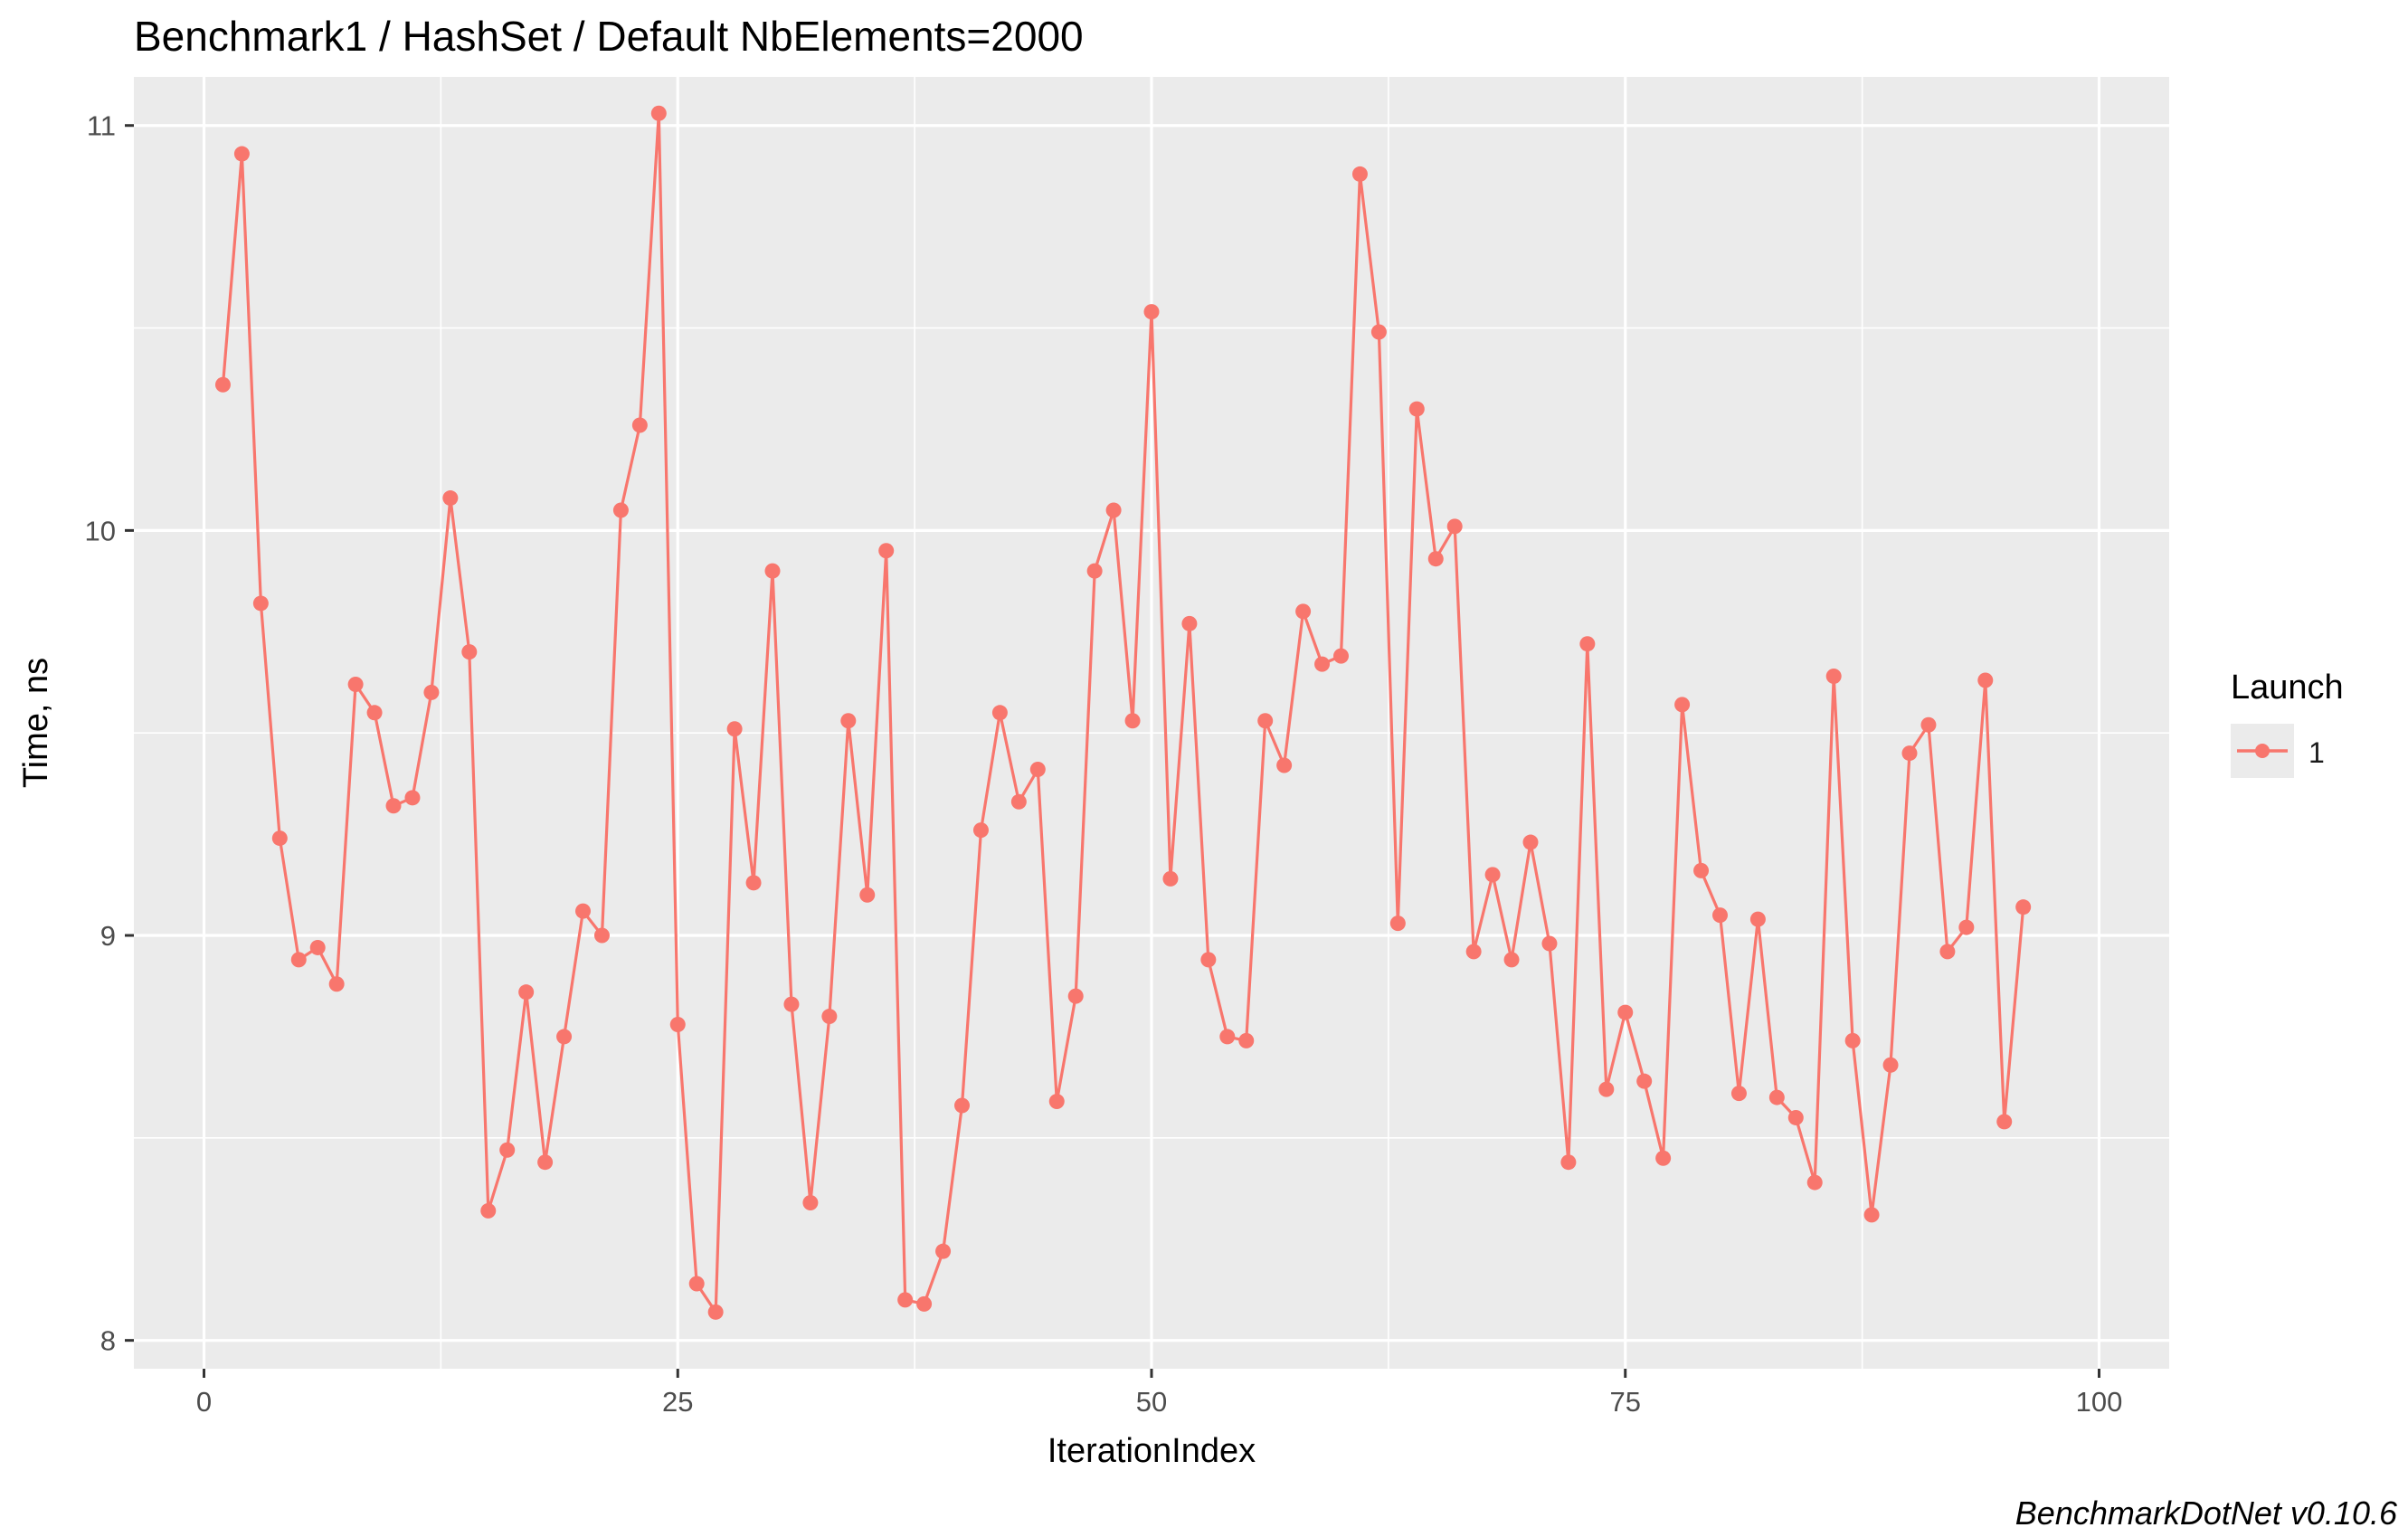 The height and width of the screenshot is (1537, 2408). What do you see at coordinates (677, 1402) in the screenshot?
I see `x-tick-label: 25` at bounding box center [677, 1402].